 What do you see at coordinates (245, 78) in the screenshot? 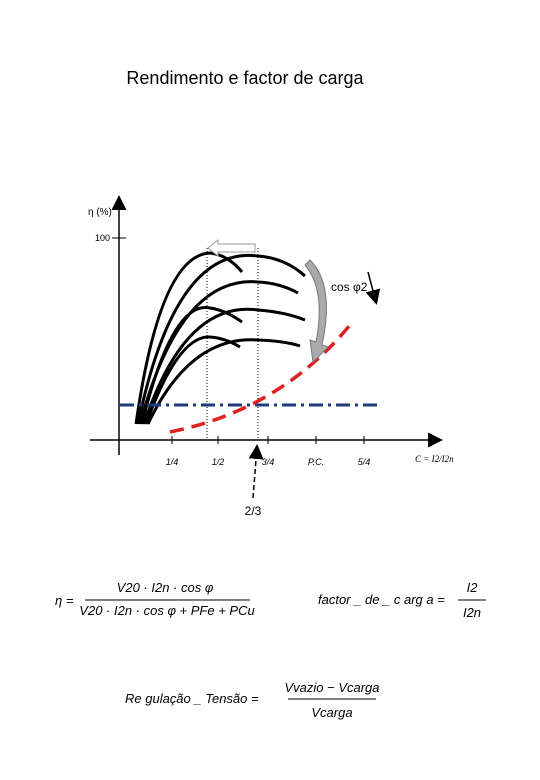
I see `title: Rendimento e factor de carga` at bounding box center [245, 78].